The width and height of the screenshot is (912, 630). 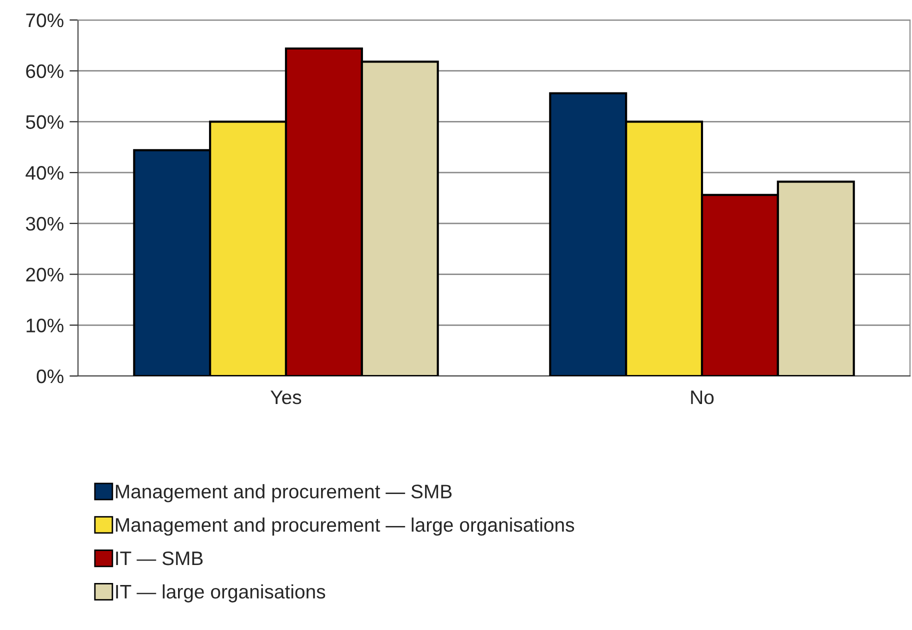 I want to click on legend-label: IT — large organisations, so click(x=221, y=593).